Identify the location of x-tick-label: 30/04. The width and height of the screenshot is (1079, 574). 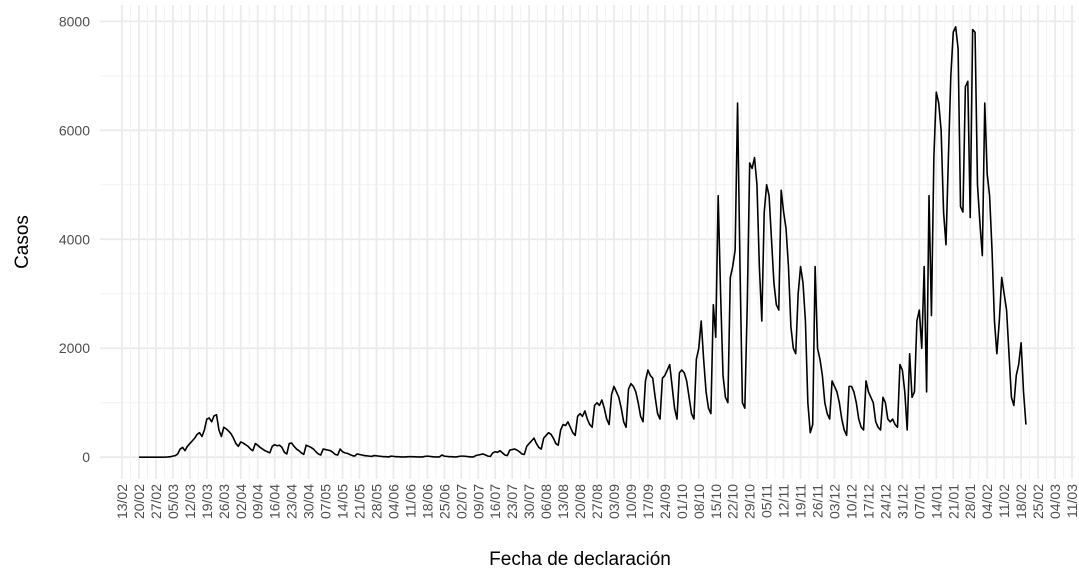
(309, 501).